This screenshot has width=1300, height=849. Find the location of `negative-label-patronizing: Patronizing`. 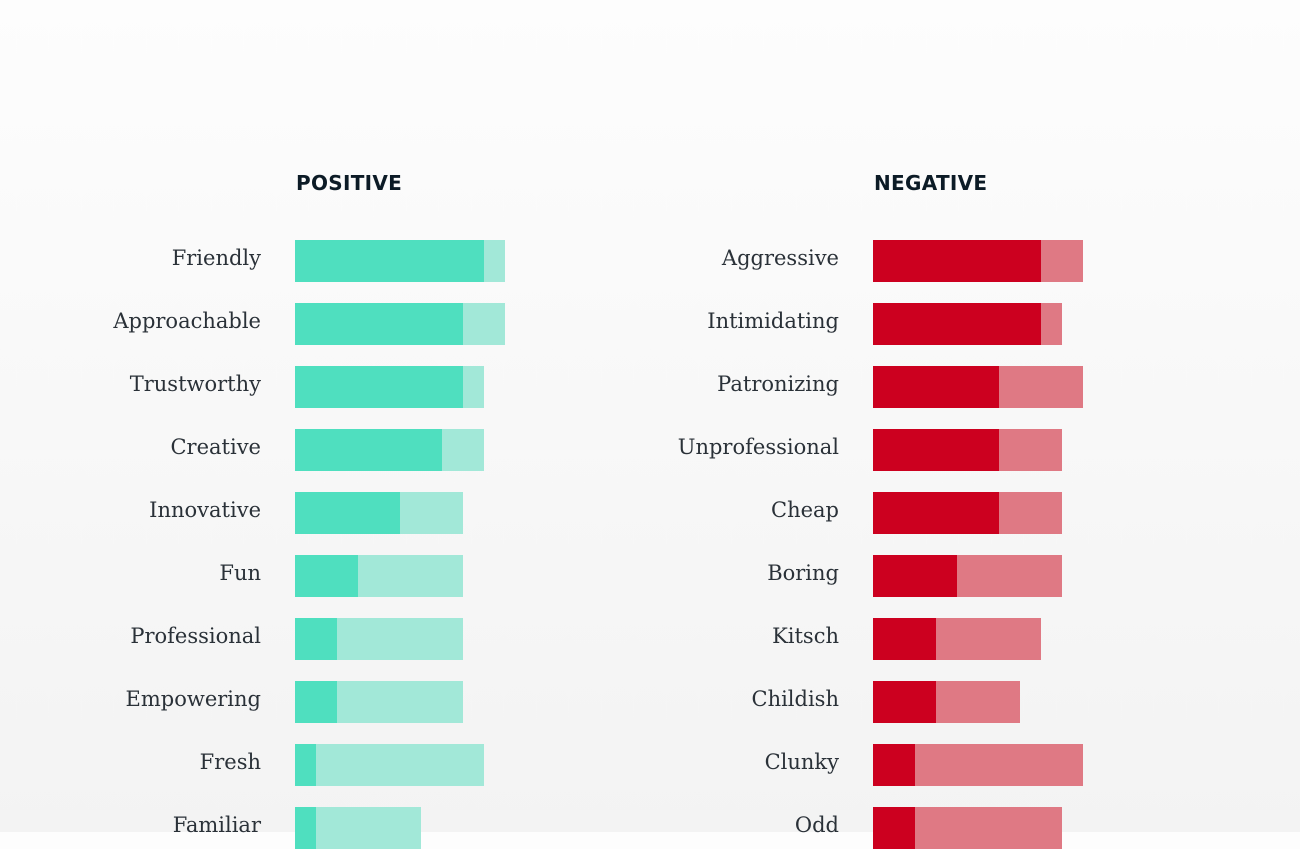

negative-label-patronizing: Patronizing is located at coordinates (778, 384).